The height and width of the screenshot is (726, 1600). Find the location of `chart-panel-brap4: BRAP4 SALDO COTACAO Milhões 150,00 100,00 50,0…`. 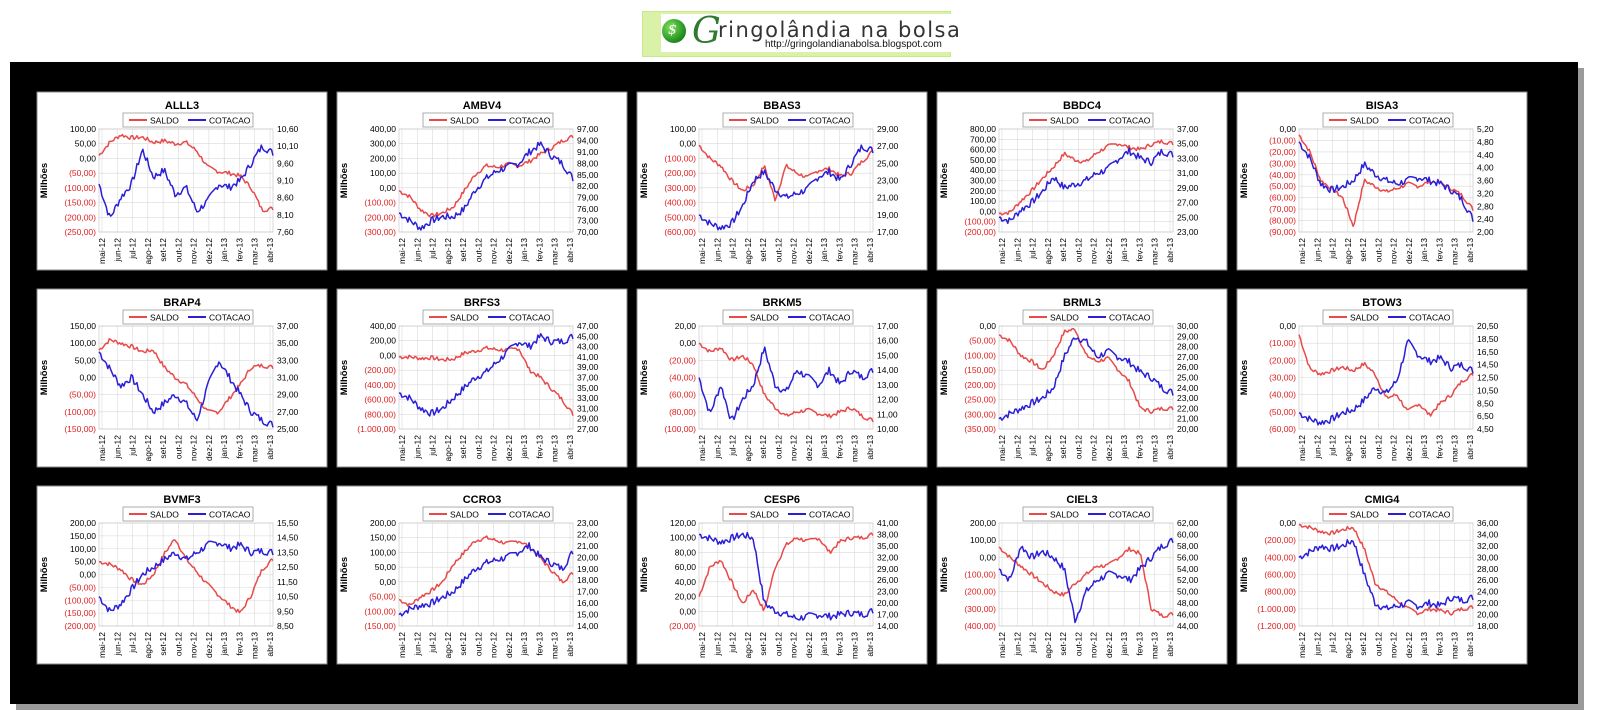

chart-panel-brap4: BRAP4 SALDO COTACAO Milhões 150,00 100,00 50,0… is located at coordinates (182, 378).